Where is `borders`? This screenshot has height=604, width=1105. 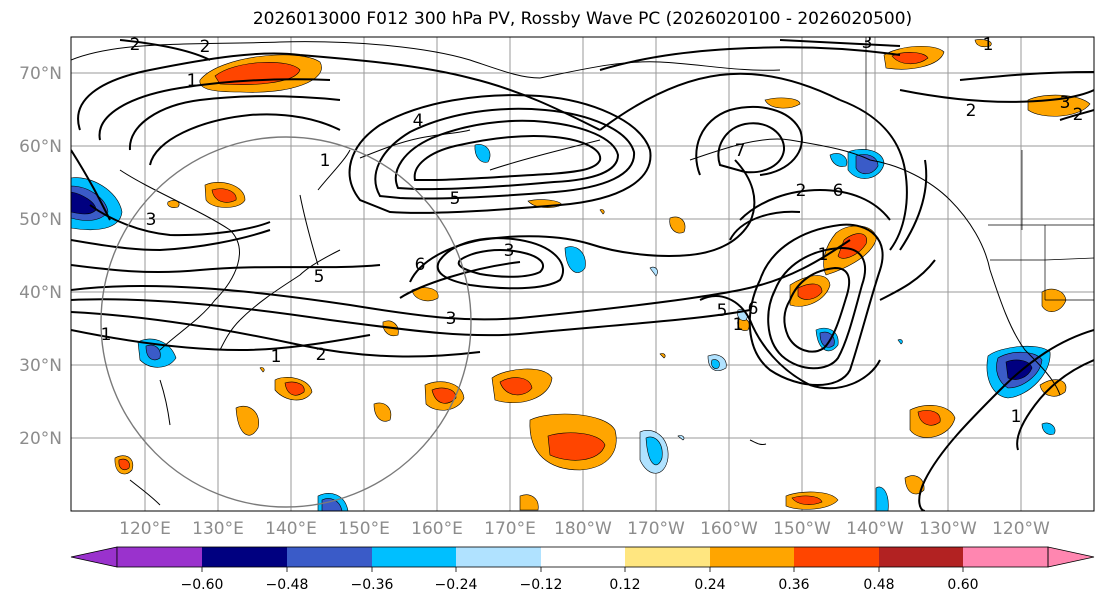 borders is located at coordinates (979, 169).